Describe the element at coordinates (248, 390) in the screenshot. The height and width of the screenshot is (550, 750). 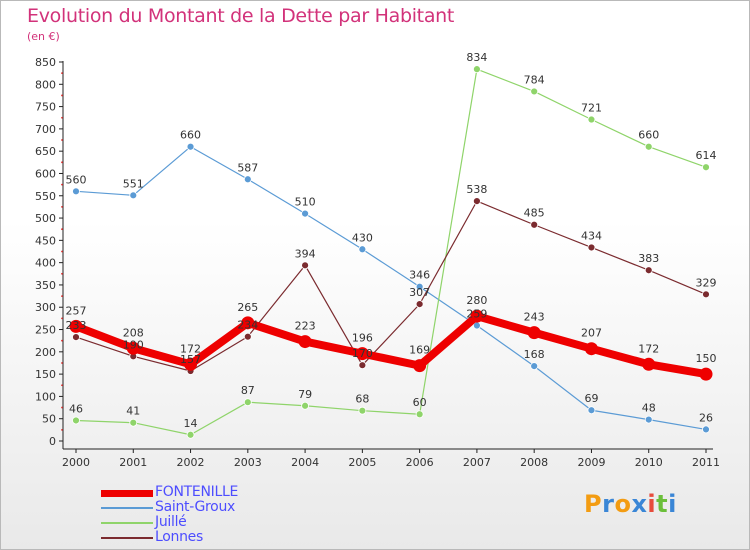
I see `data-label: 87` at that location.